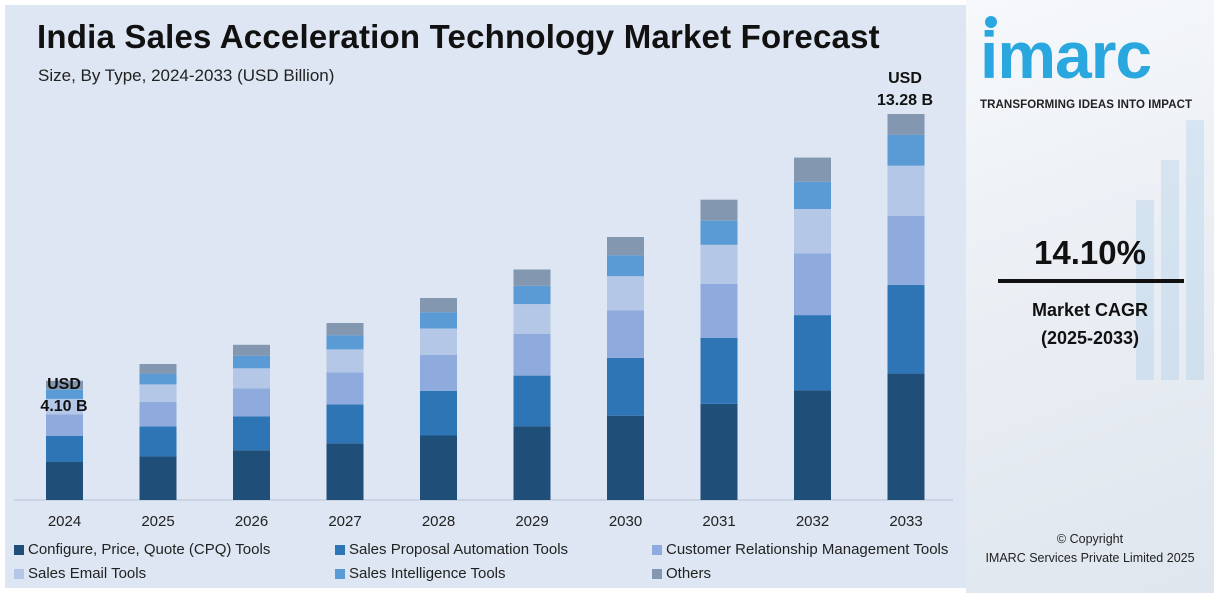  Describe the element at coordinates (186, 75) in the screenshot. I see `chart-subtitle: Size, By Type, 2024-2033 (USD Billion)` at that location.